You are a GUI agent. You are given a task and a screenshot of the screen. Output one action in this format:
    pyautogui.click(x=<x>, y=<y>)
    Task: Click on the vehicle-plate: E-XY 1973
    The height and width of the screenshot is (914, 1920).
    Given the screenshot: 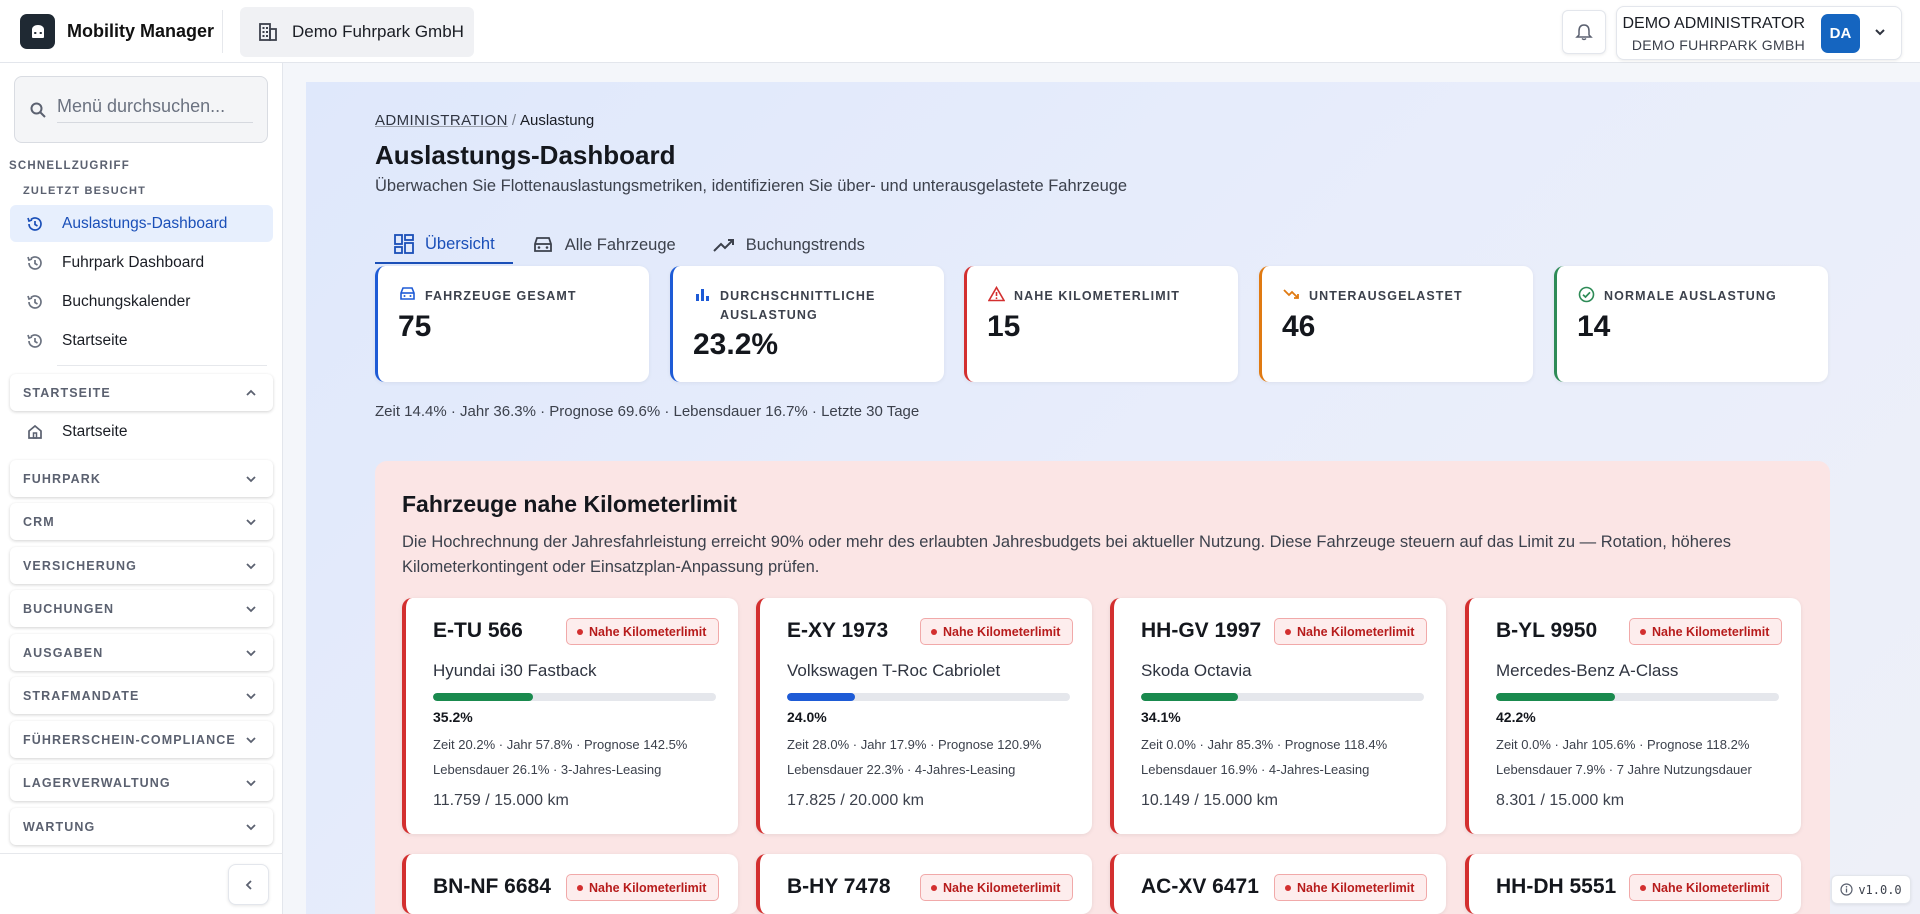 What is the action you would take?
    pyautogui.click(x=838, y=630)
    